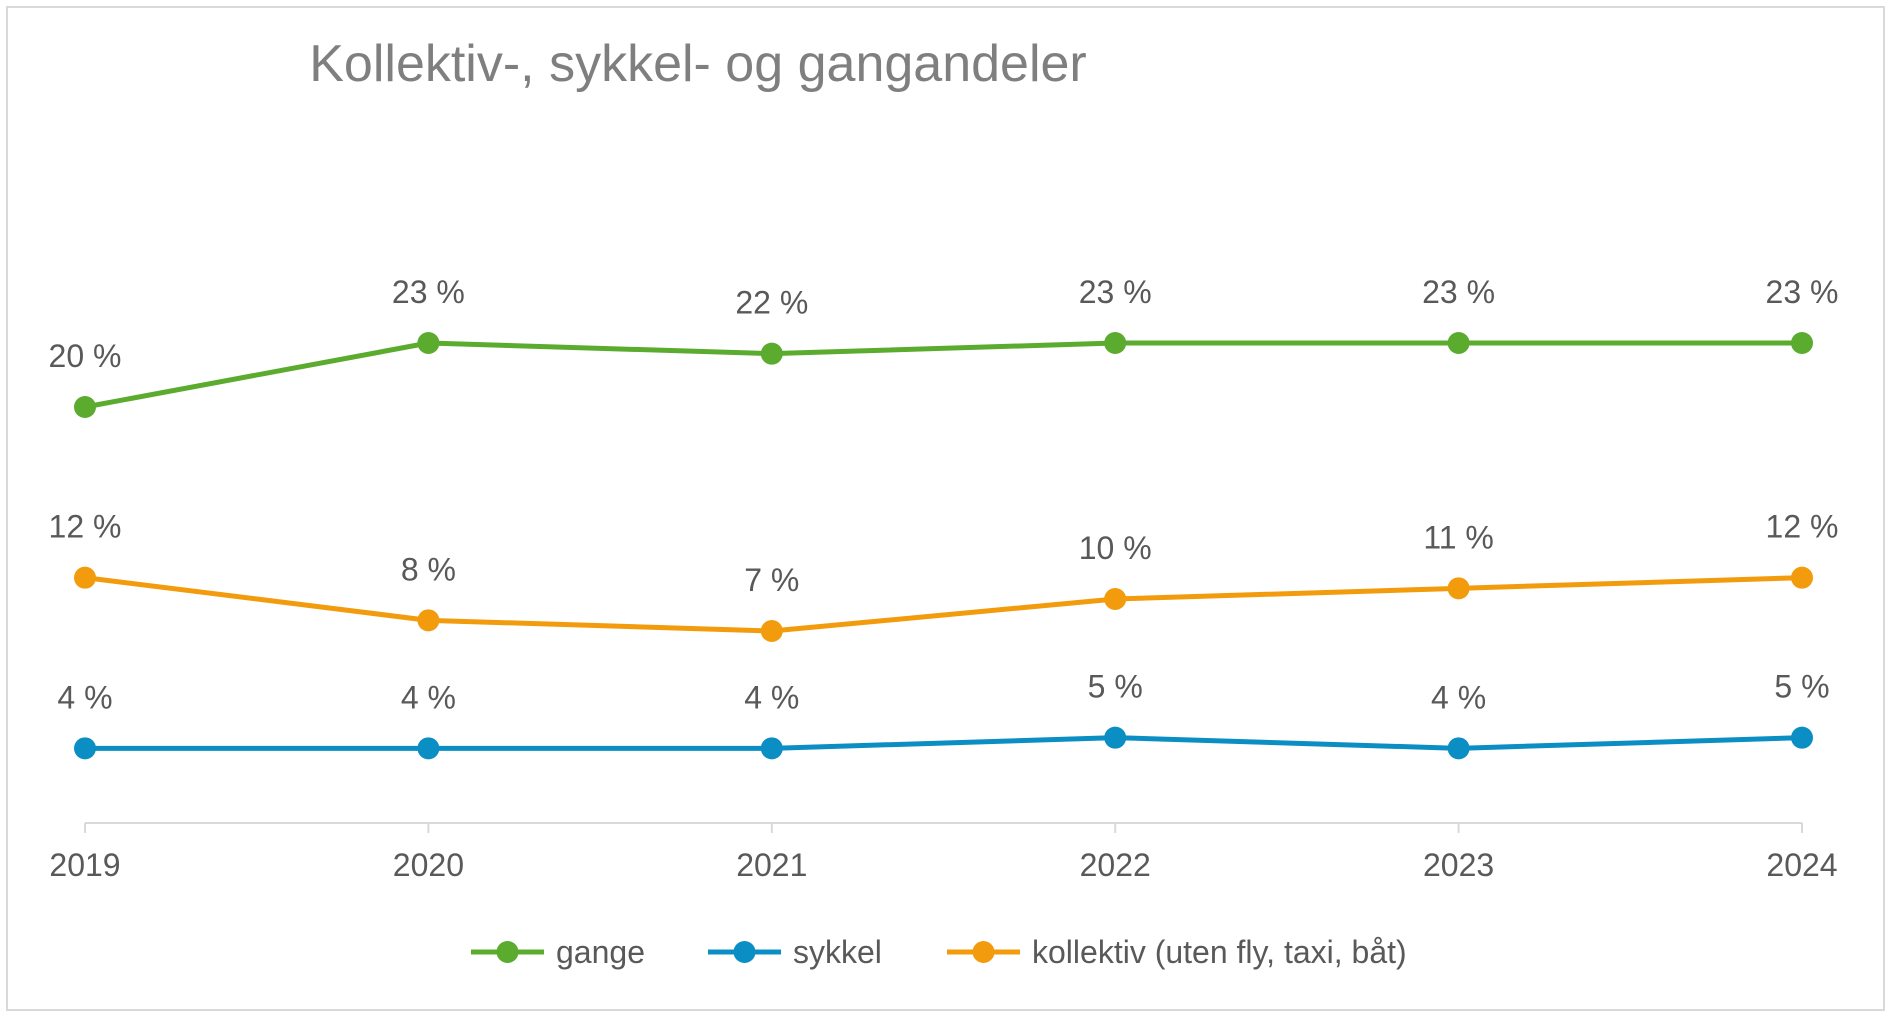 The height and width of the screenshot is (1019, 1893). Describe the element at coordinates (698, 64) in the screenshot. I see `chart-title: Kollektiv-, sykkel- og gangandeler` at that location.